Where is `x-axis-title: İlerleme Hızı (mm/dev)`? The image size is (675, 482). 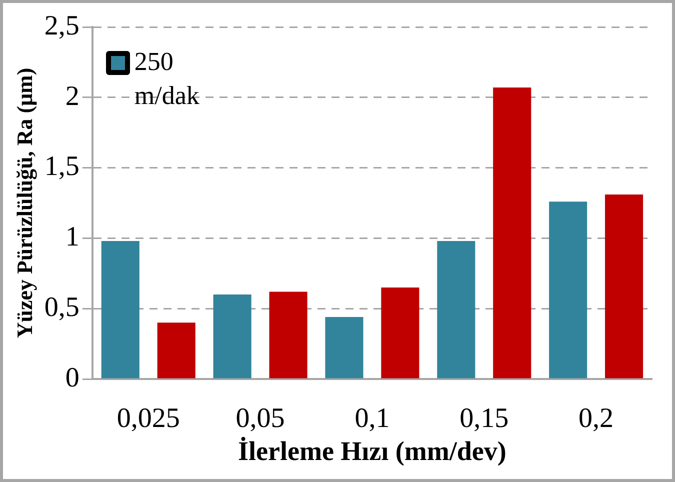
x-axis-title: İlerleme Hızı (mm/dev) is located at coordinates (372, 451).